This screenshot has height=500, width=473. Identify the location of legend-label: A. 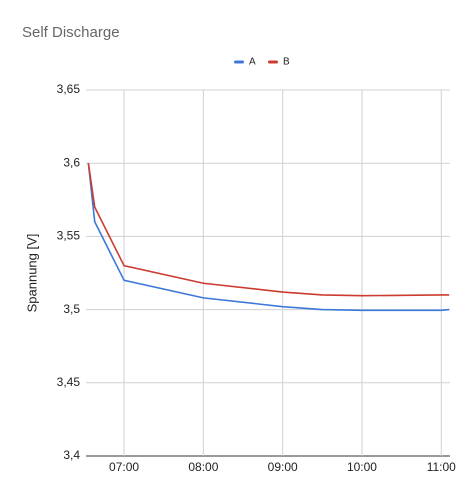
(252, 62).